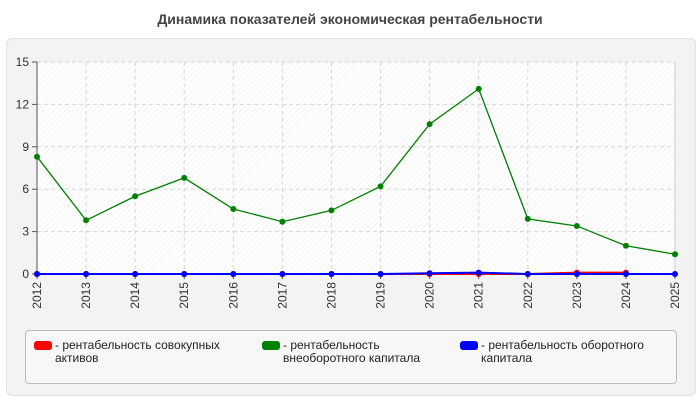 This screenshot has height=400, width=700. Describe the element at coordinates (528, 295) in the screenshot. I see `x-tick-label: 2022` at that location.